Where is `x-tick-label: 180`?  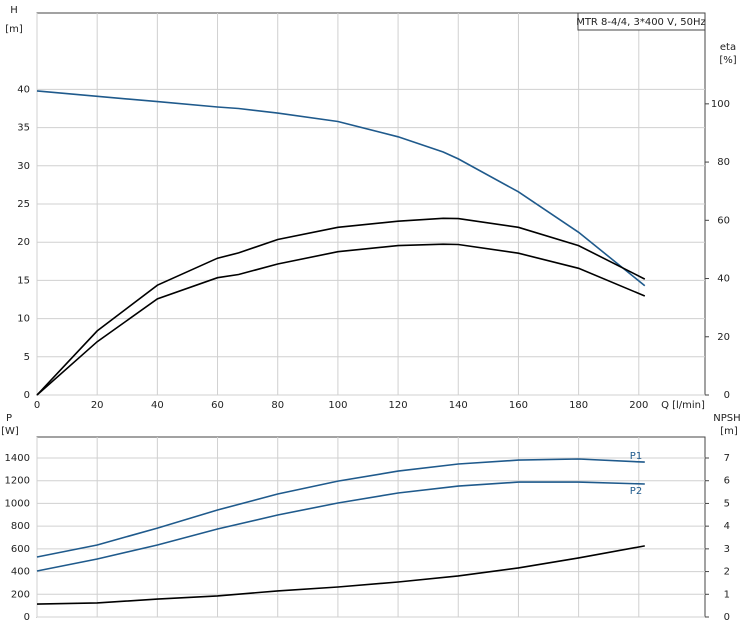
x-tick-label: 180 is located at coordinates (578, 405).